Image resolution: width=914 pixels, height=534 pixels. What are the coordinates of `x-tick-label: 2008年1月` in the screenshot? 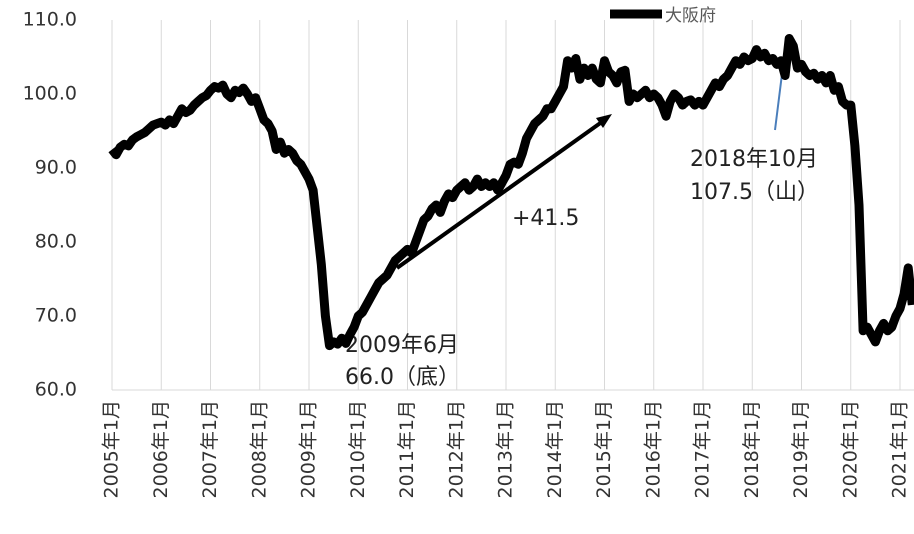 It's located at (259, 449).